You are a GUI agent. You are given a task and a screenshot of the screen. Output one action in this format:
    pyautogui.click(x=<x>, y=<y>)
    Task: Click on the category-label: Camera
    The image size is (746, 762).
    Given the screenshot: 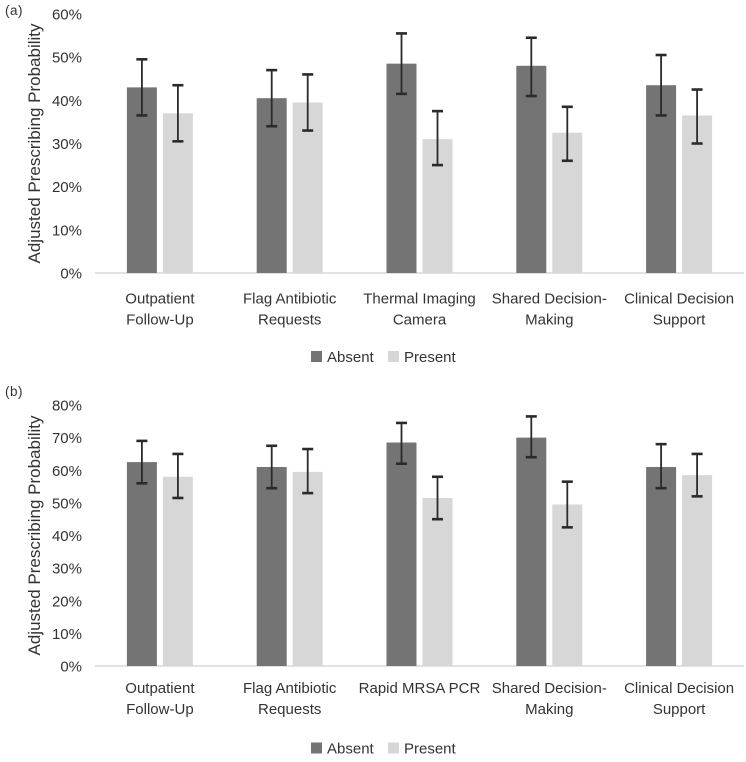 What is the action you would take?
    pyautogui.click(x=420, y=320)
    